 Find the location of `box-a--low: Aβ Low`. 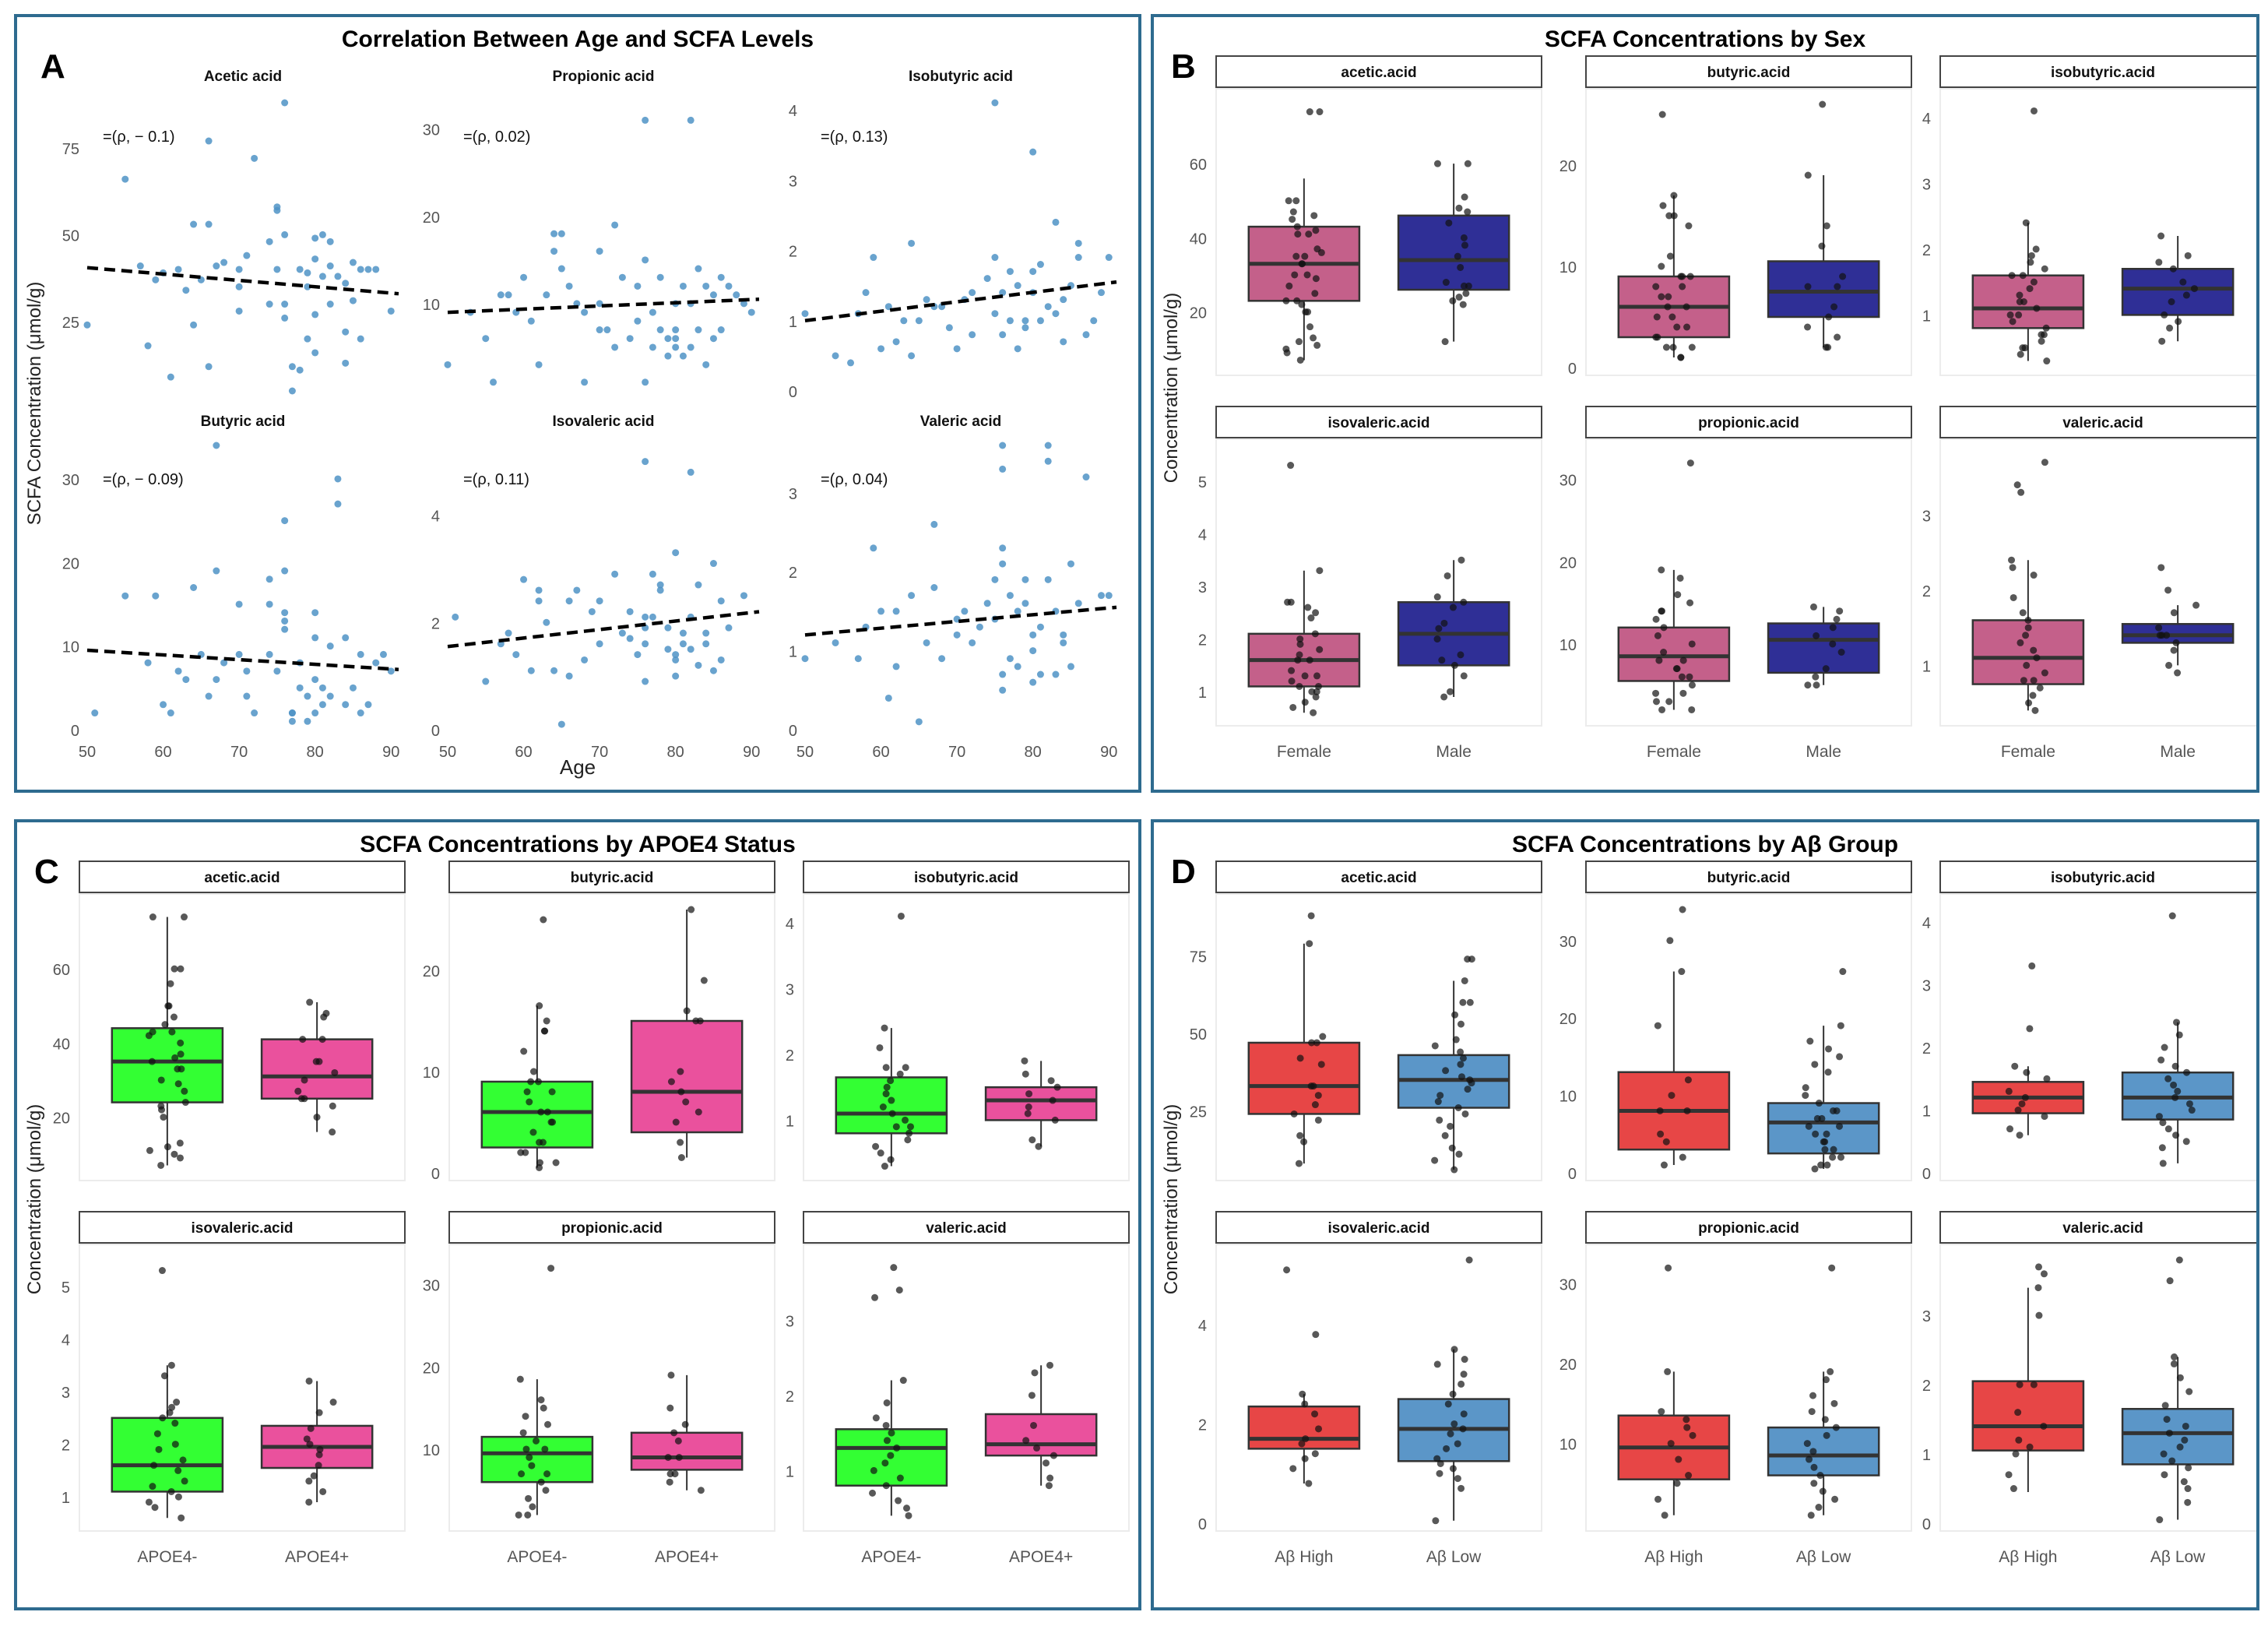

box-a--low: Aβ Low is located at coordinates (1453, 1411).